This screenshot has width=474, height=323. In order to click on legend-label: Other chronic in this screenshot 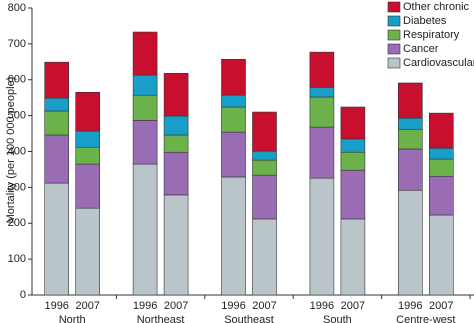, I will do `click(436, 7)`.